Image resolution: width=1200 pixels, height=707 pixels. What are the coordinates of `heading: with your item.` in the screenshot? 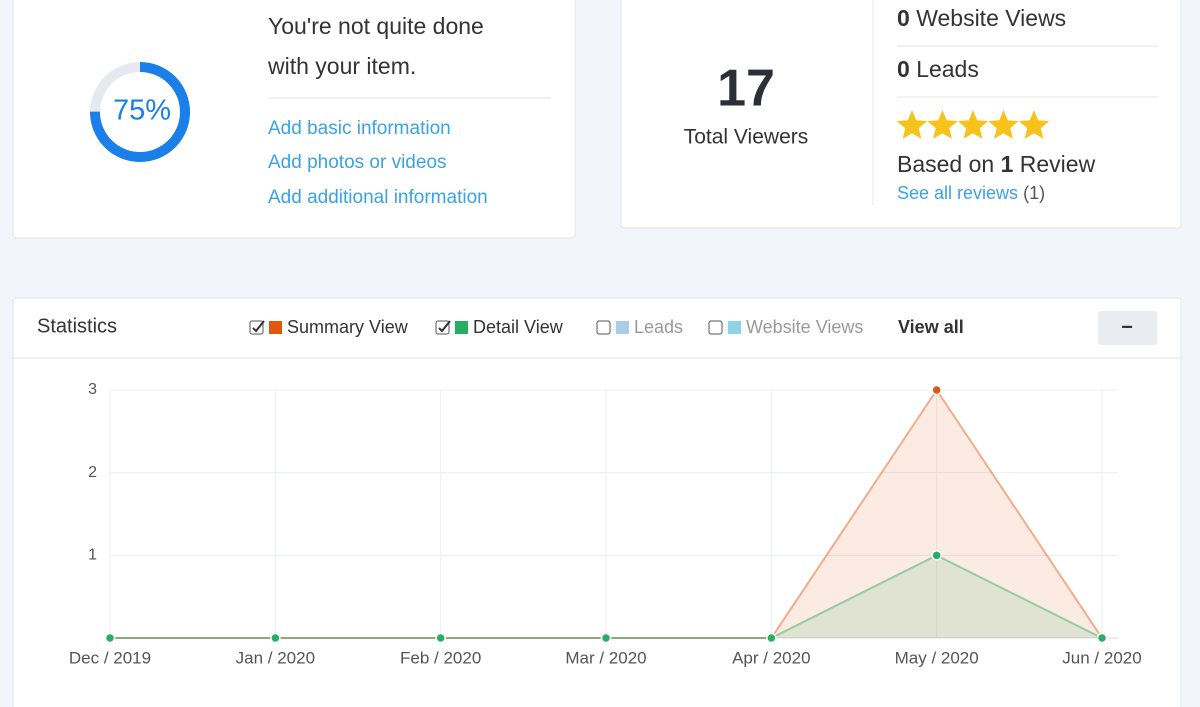 It's located at (341, 66).